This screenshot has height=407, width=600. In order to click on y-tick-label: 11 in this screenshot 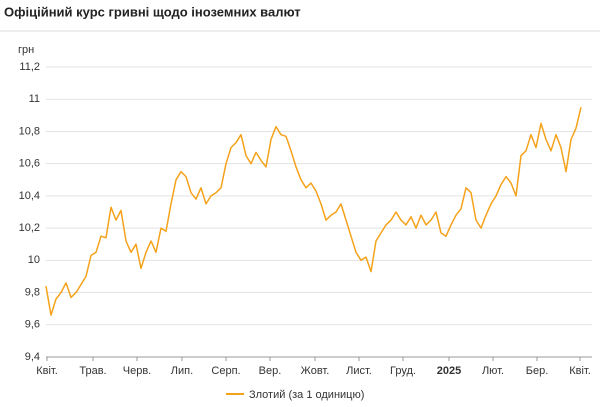, I will do `click(34, 99)`.